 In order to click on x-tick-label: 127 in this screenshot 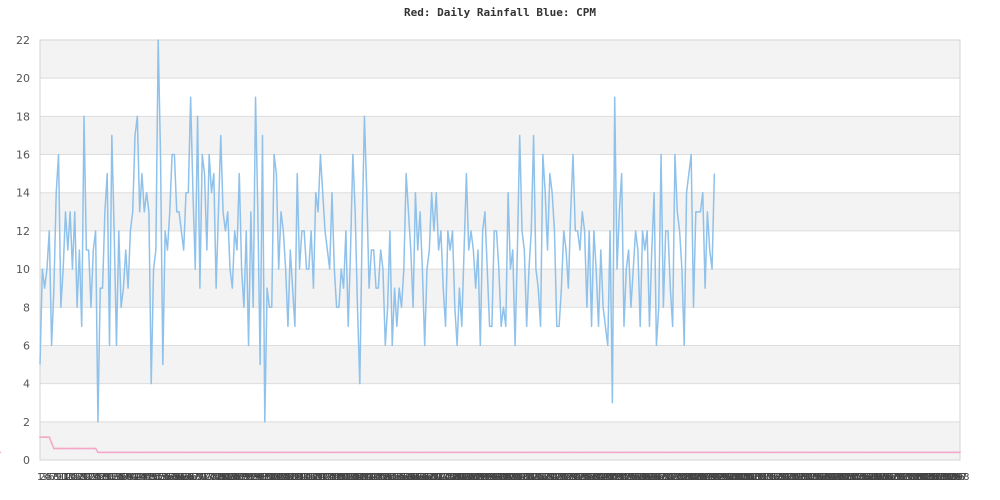, I will do `click(331, 477)`.